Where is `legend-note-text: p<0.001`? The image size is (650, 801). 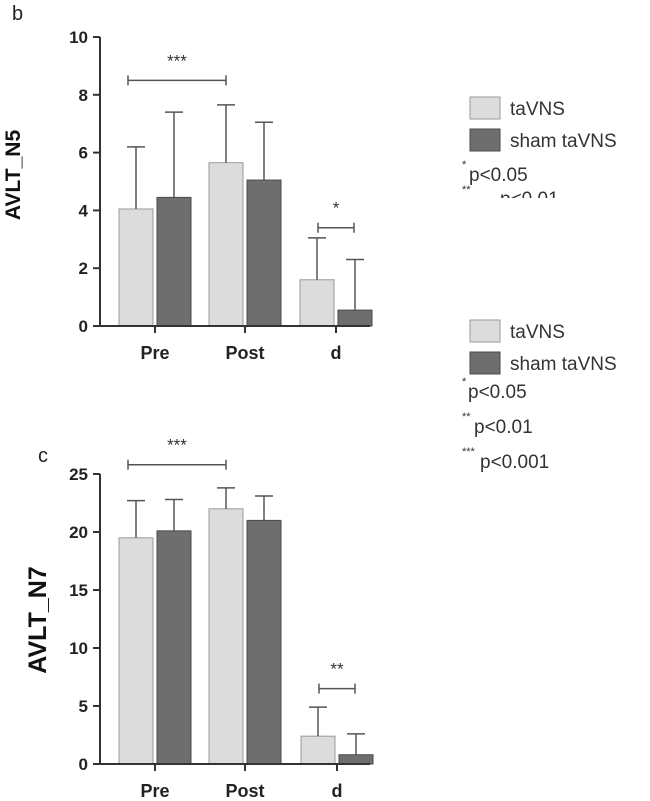 legend-note-text: p<0.001 is located at coordinates (514, 462).